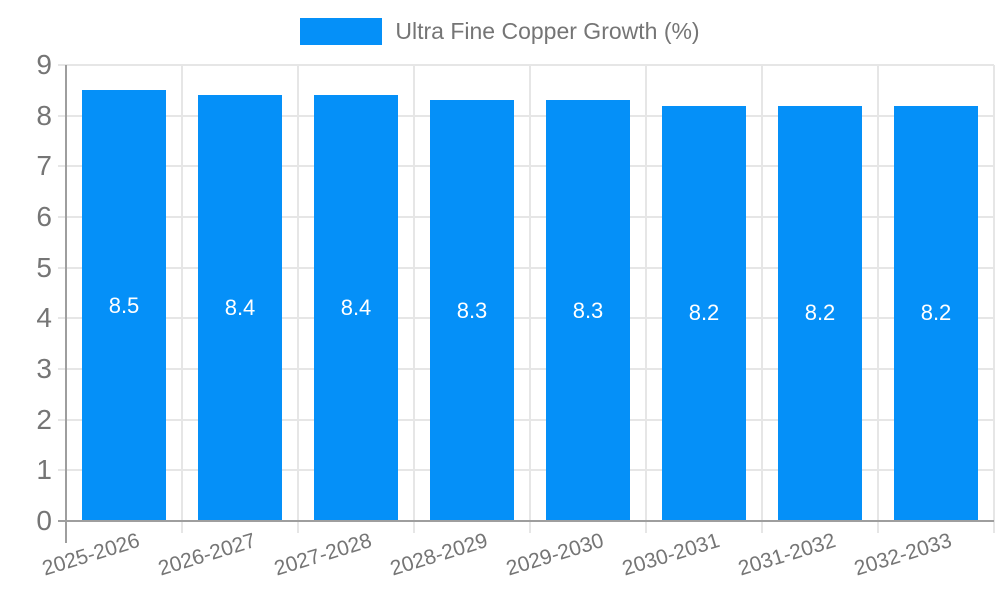 The image size is (1000, 600). I want to click on y-tick-label: 2, so click(44, 419).